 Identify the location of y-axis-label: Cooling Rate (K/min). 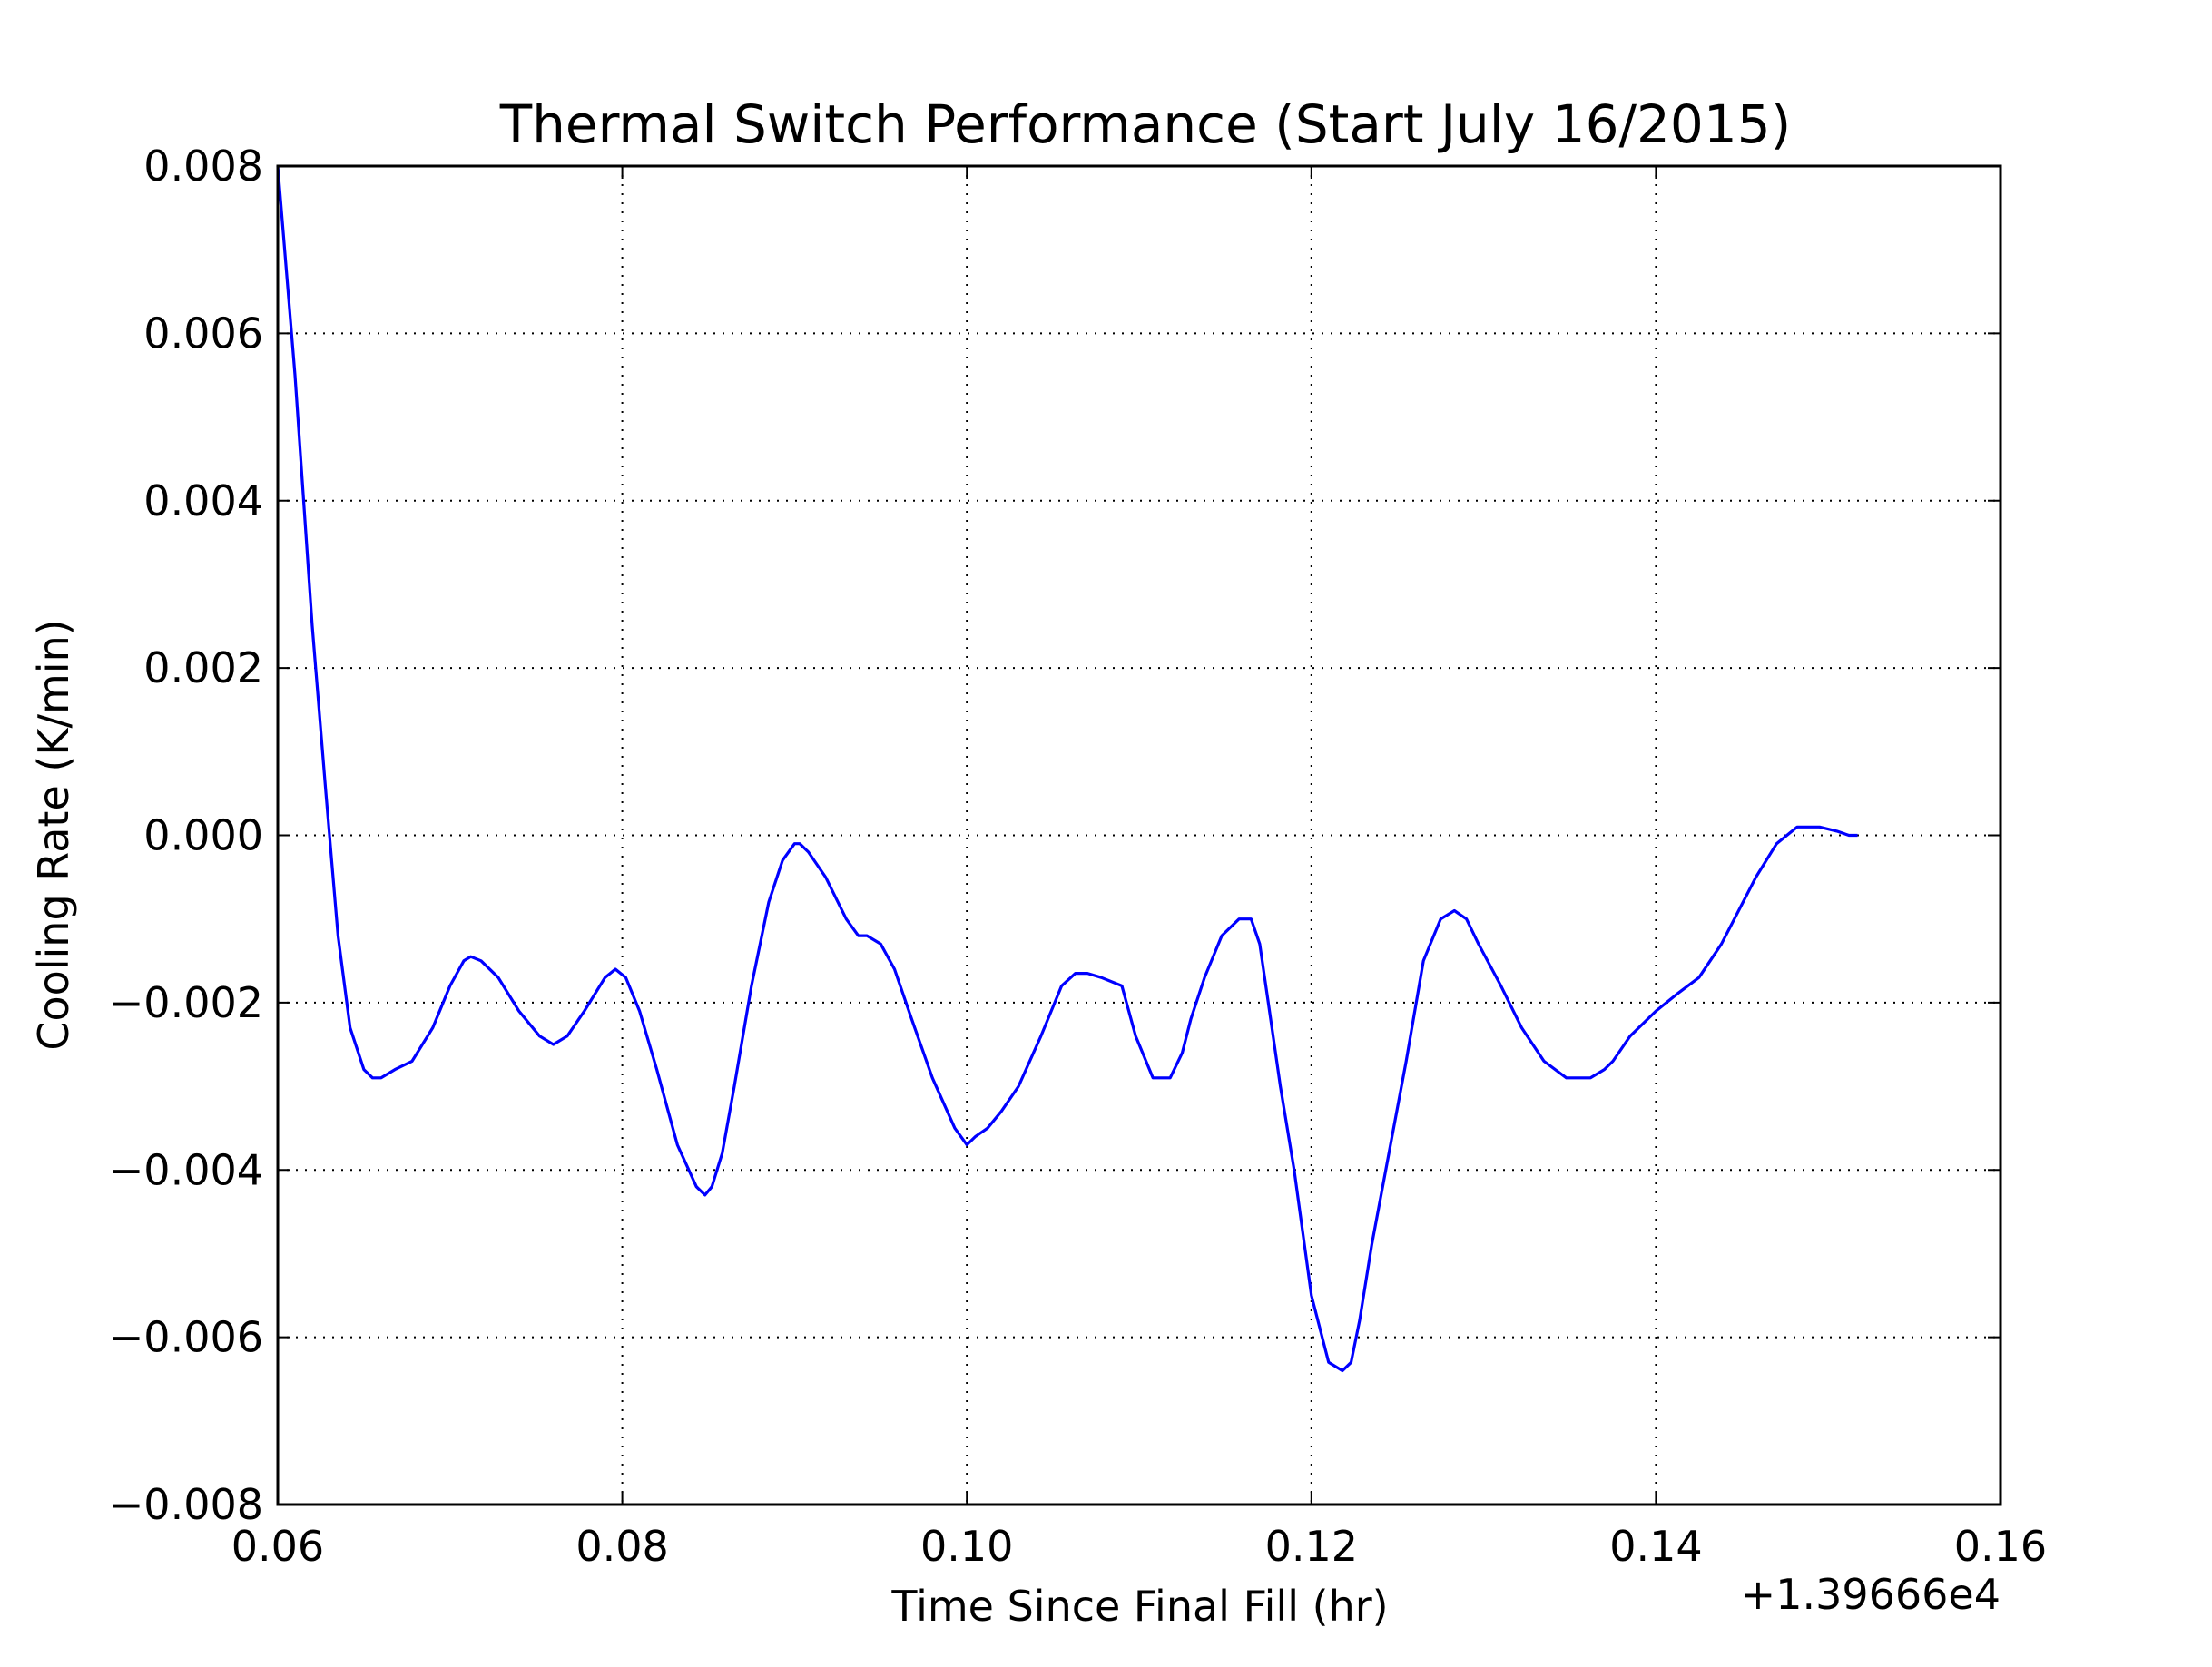
(53, 834).